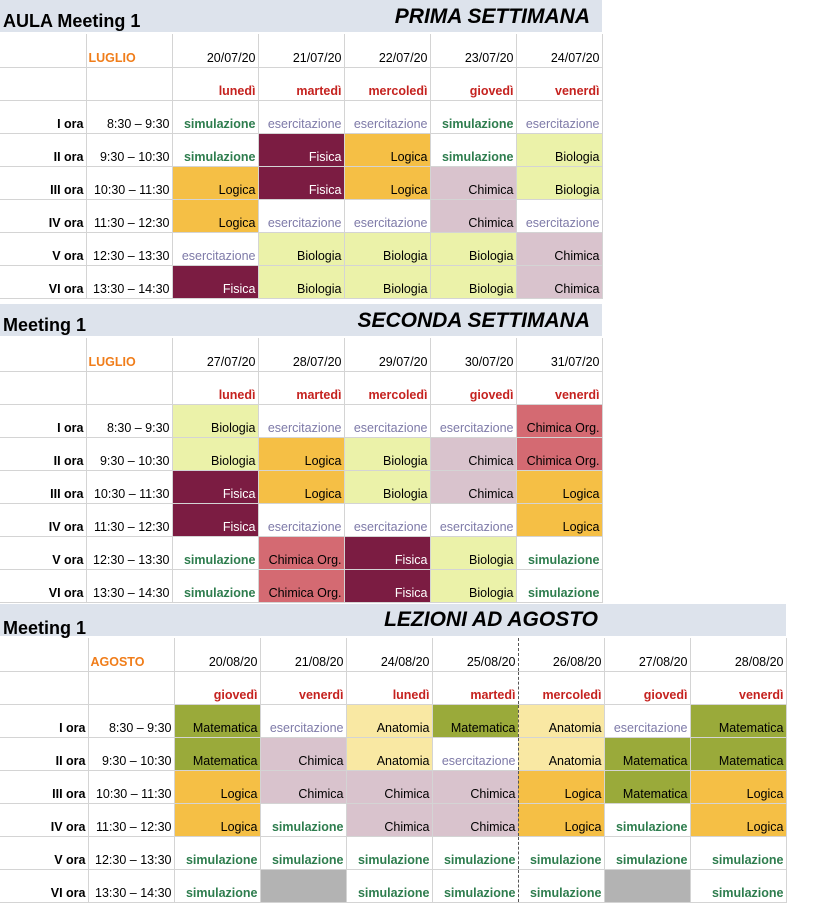  What do you see at coordinates (215, 51) in the screenshot?
I see `date-header: 20/07/20` at bounding box center [215, 51].